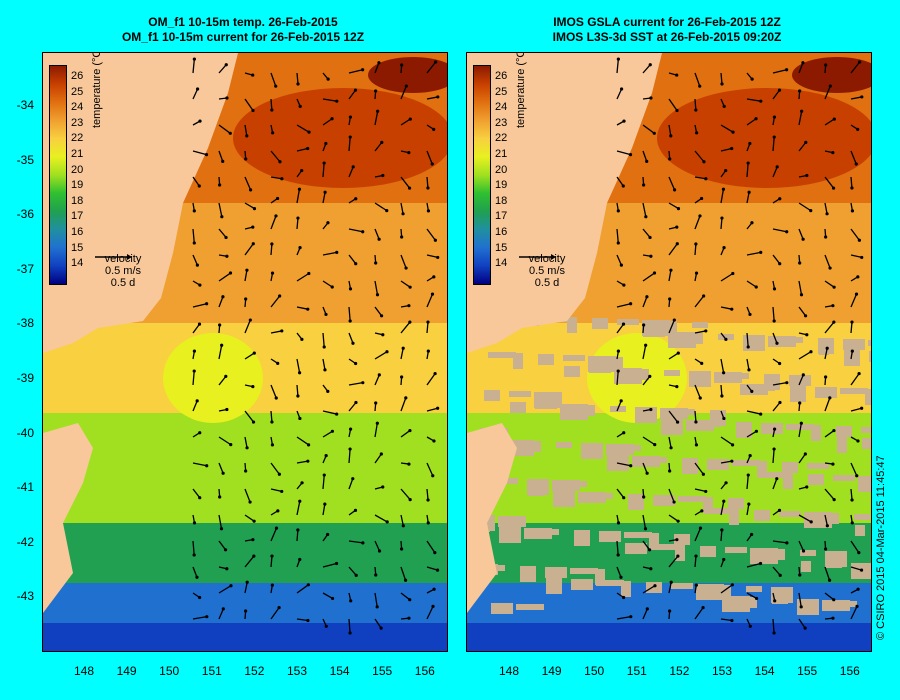 The width and height of the screenshot is (900, 700). I want to click on longitude-tick: 149, so click(551, 671).